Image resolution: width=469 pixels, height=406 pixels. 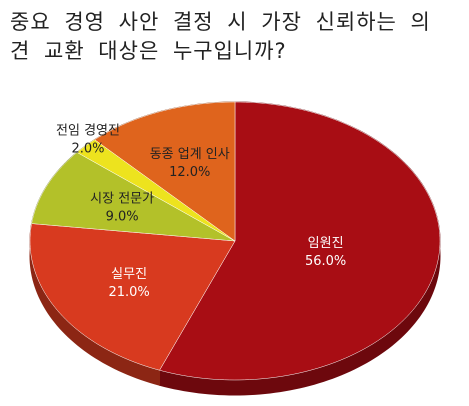 I want to click on value-label: 2.0%, so click(x=87, y=149).